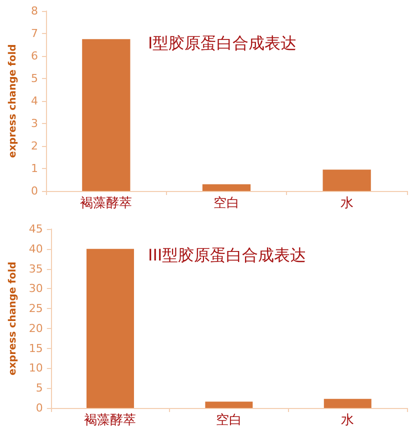 The height and width of the screenshot is (437, 415). I want to click on y-tick-label: 8, so click(34, 11).